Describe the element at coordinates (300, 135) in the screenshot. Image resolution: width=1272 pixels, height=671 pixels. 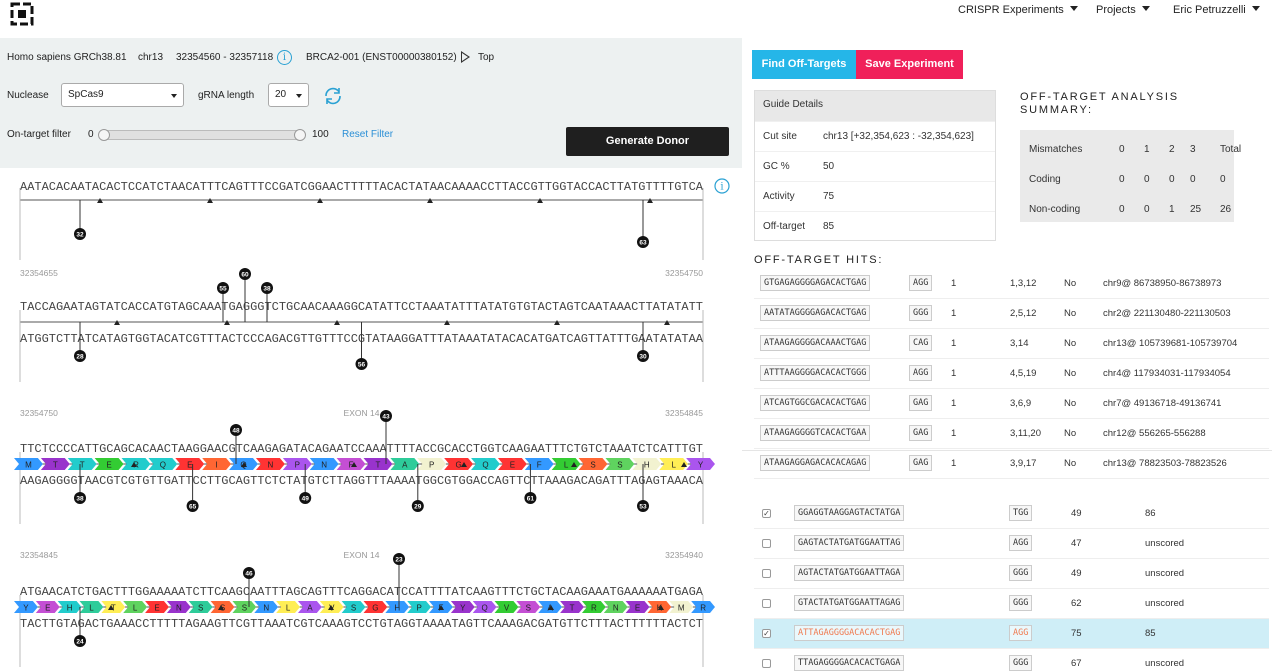
I see `slider-max-handle` at that location.